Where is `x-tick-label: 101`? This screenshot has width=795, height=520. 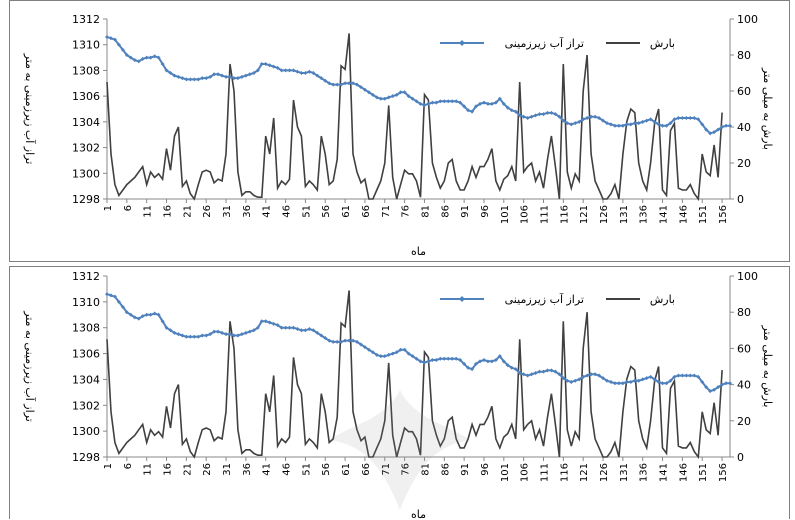 x-tick-label: 101 is located at coordinates (505, 472).